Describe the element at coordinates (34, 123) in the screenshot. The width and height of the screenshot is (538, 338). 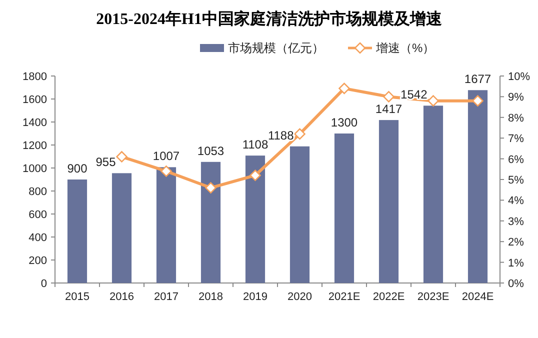
I see `y-tick-label: 1400` at that location.